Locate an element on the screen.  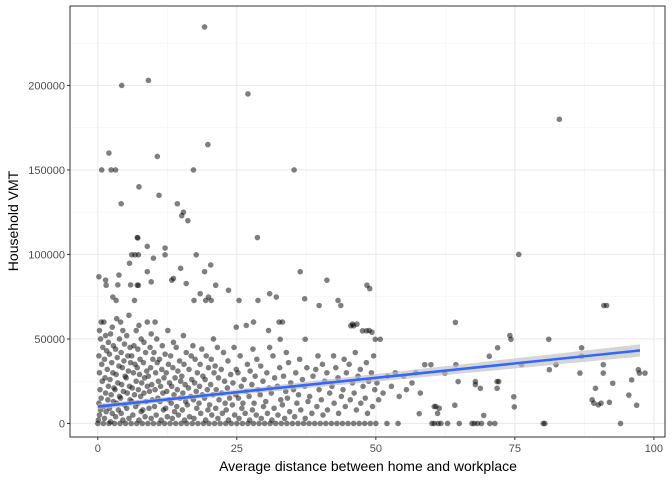
y-axis: 0 50000 100000 150000 200000 is located at coordinates (49, 255).